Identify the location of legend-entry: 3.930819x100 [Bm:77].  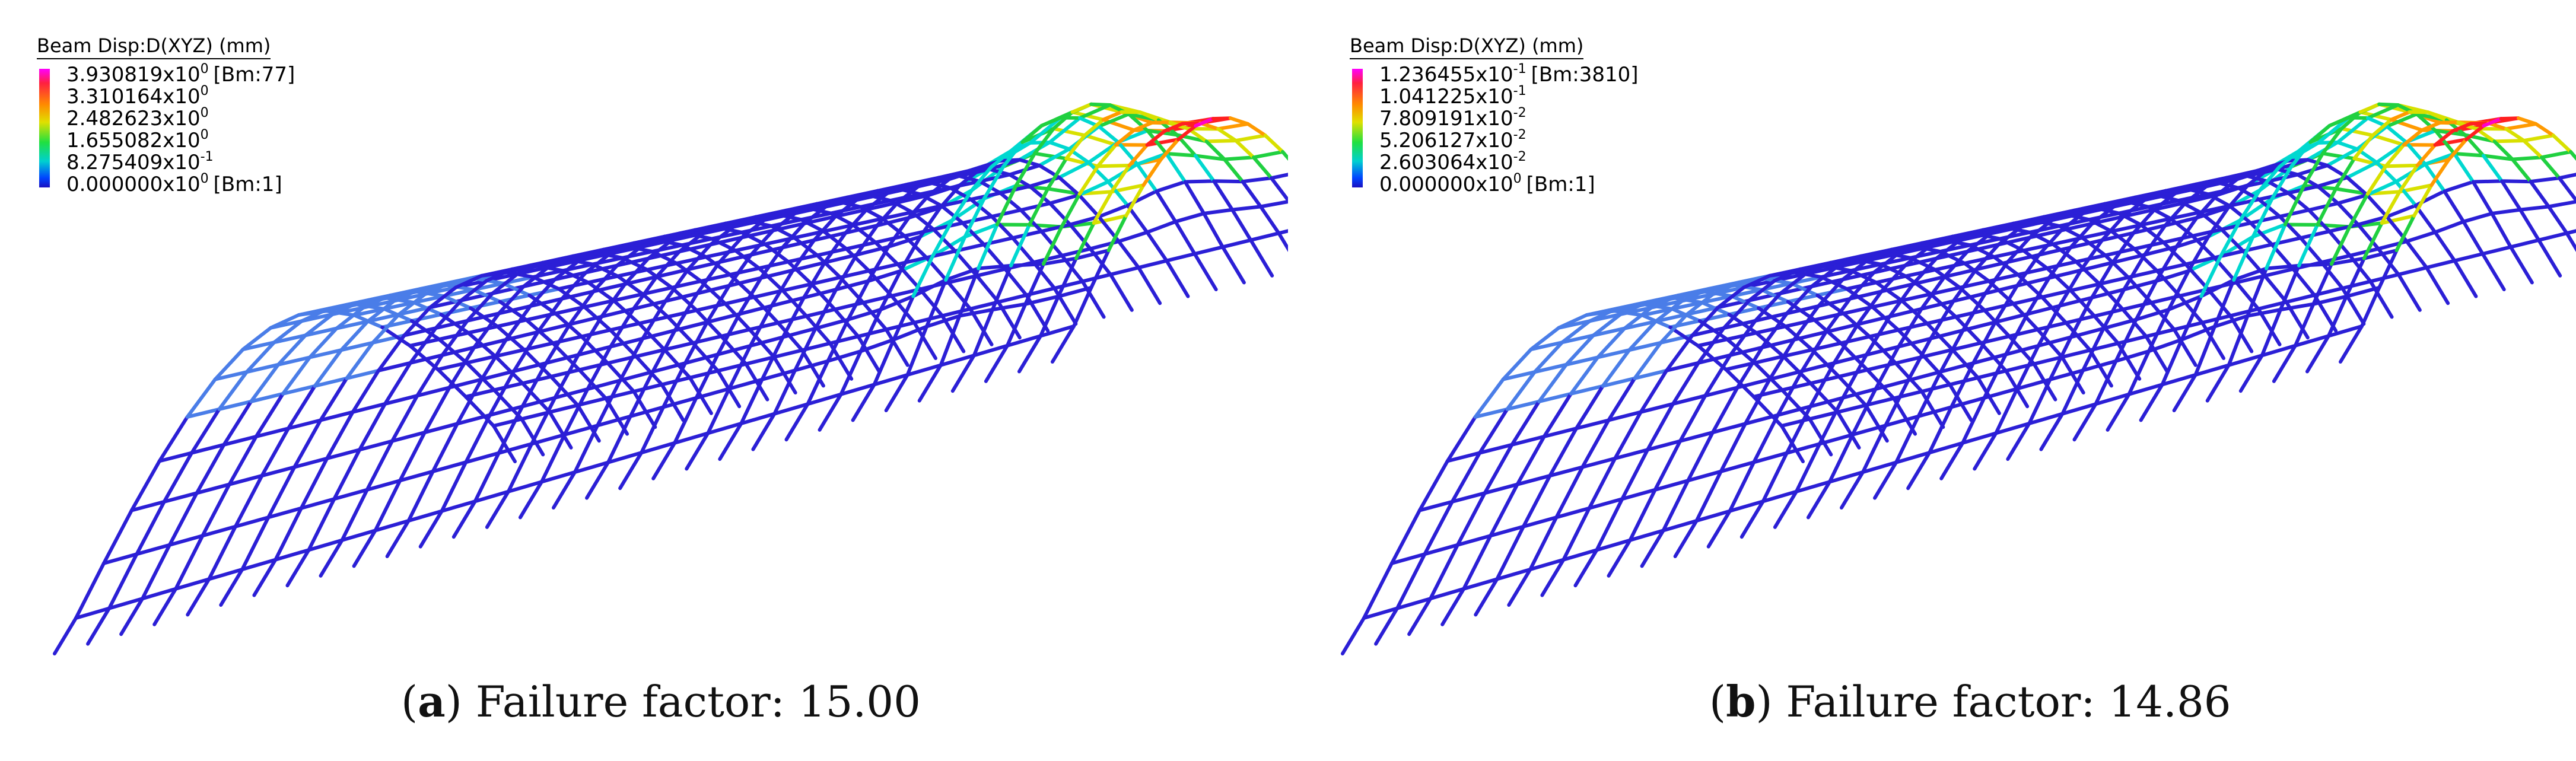
(180, 74).